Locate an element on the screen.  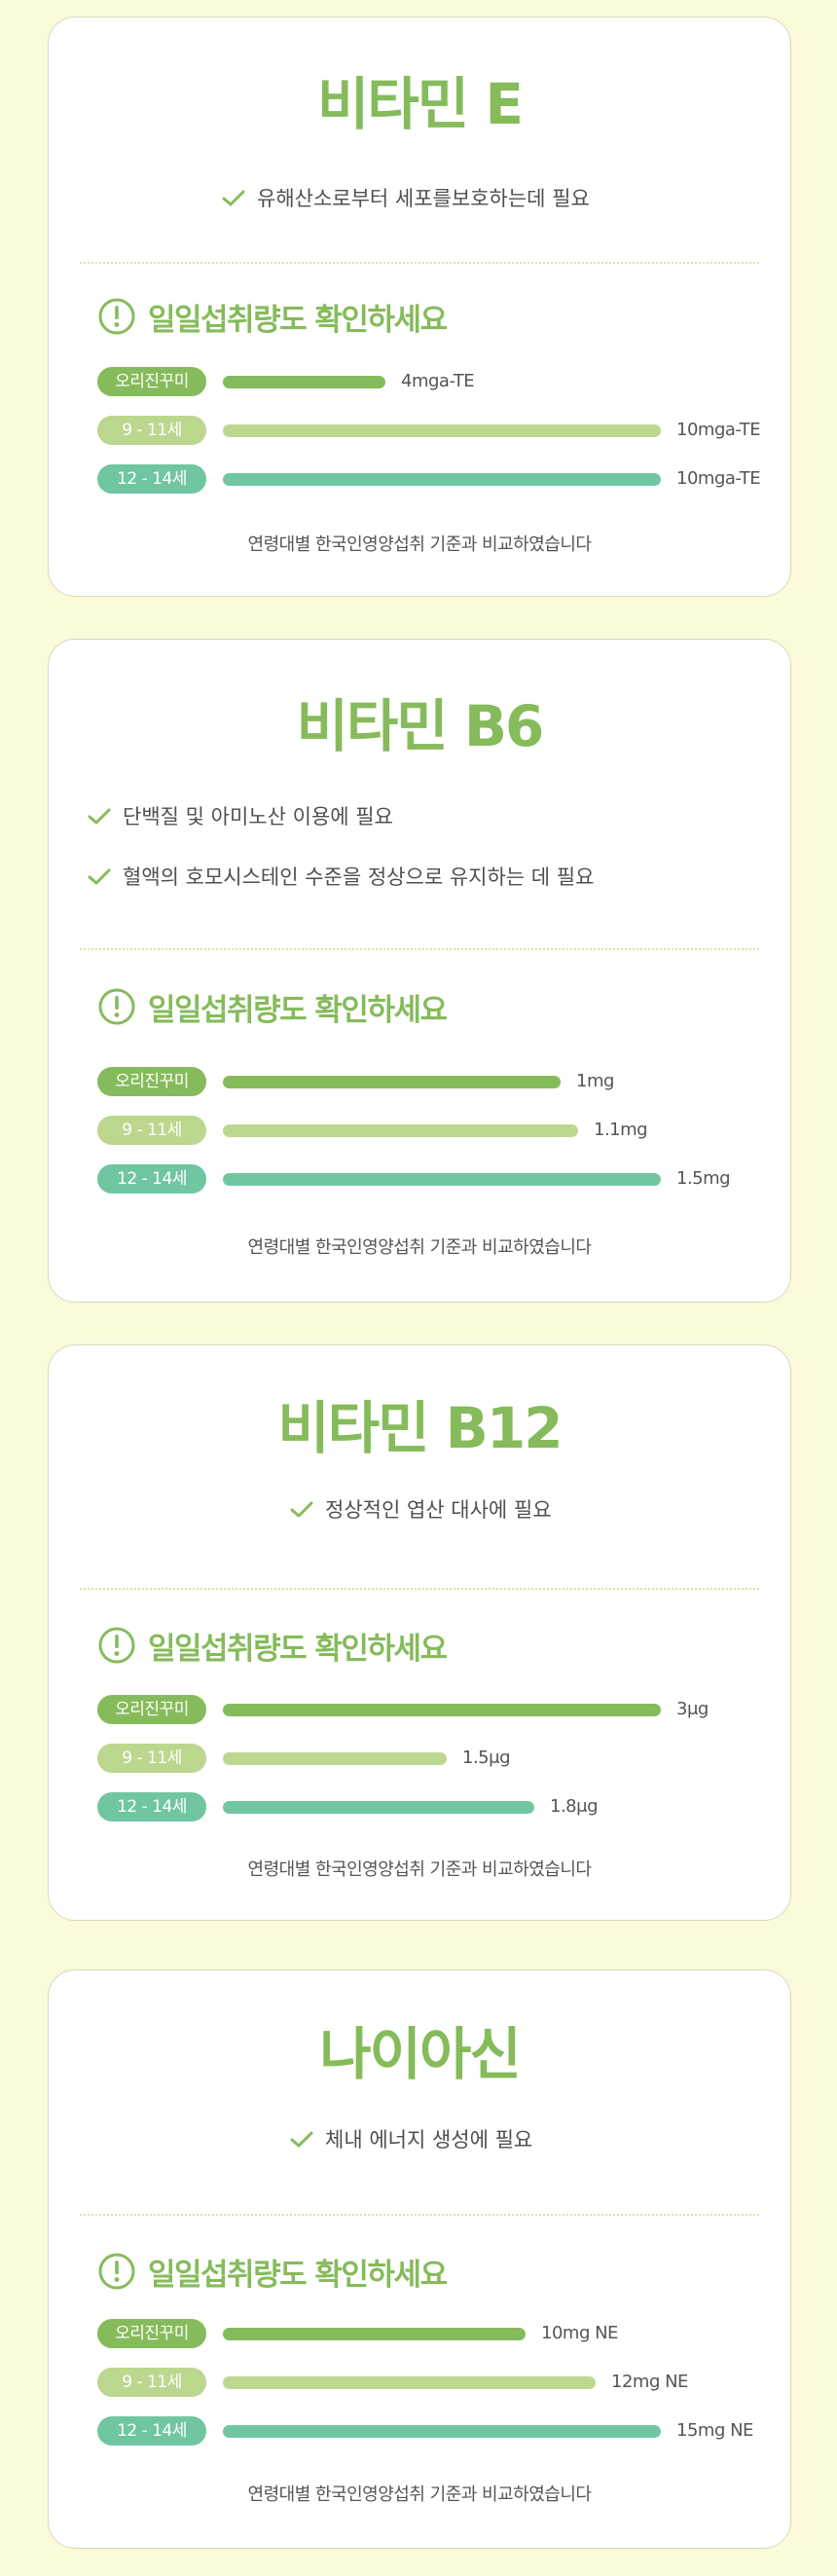
card-title: 비타민 B12 is located at coordinates (420, 1428).